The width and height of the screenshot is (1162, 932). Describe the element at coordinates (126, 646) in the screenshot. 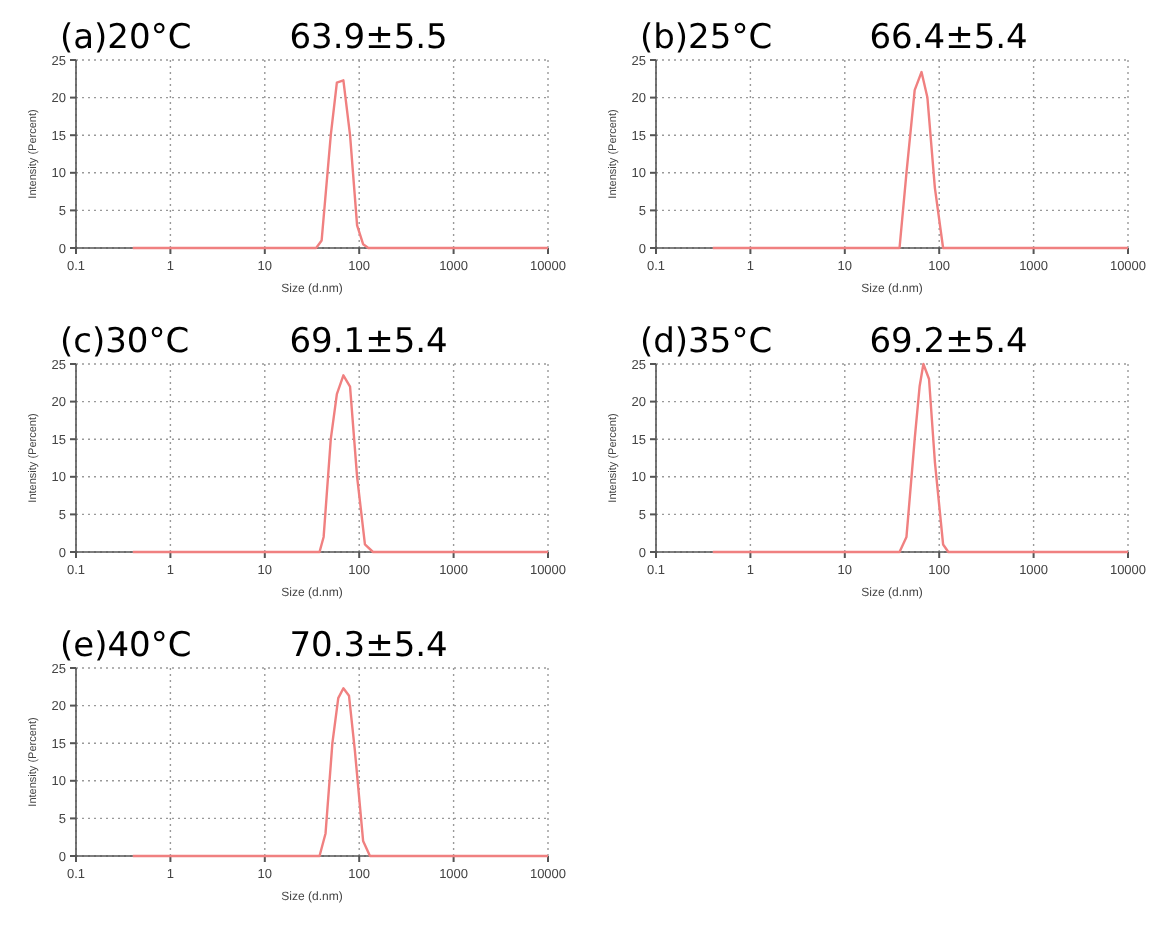

I see `chart-title: (e)40°C` at that location.